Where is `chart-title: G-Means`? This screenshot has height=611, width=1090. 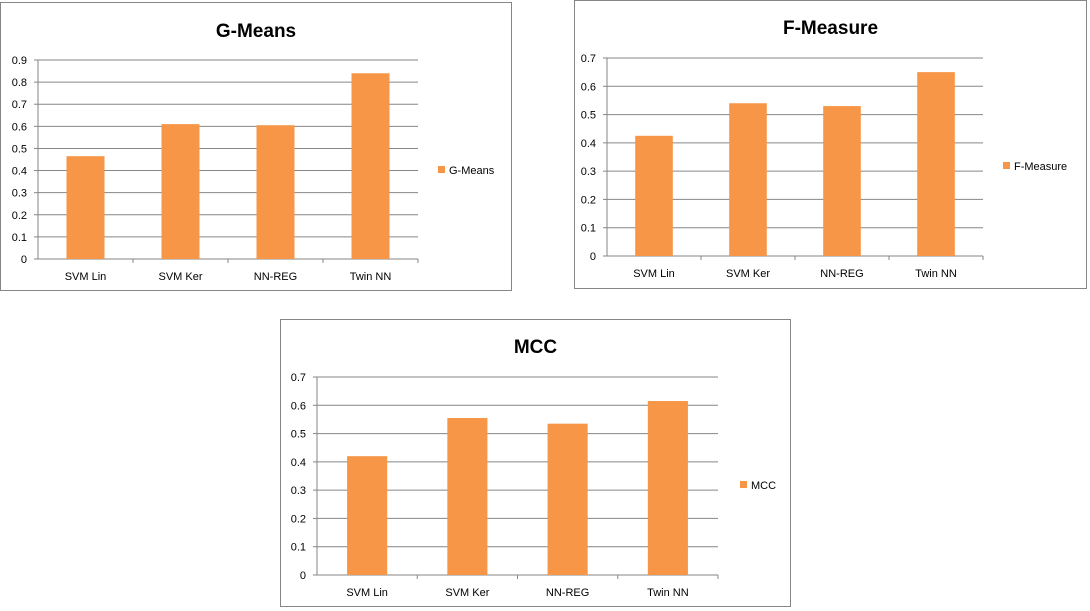
chart-title: G-Means is located at coordinates (256, 31).